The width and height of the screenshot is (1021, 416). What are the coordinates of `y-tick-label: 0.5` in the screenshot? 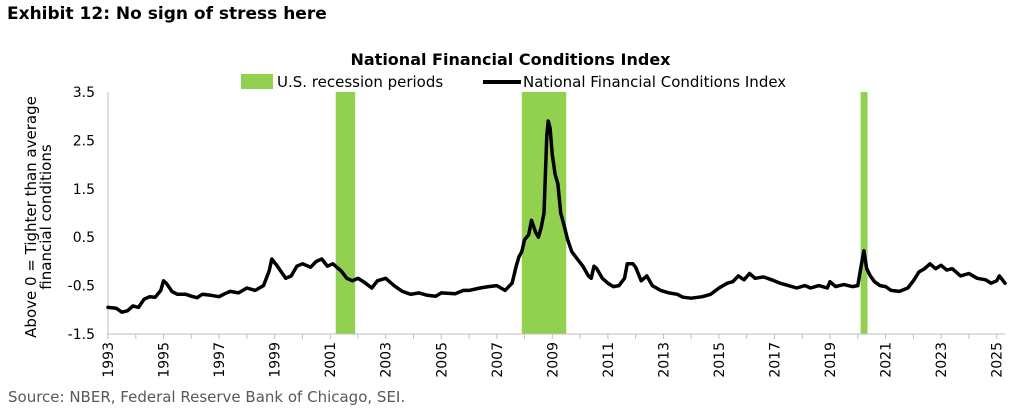 It's located at (84, 238).